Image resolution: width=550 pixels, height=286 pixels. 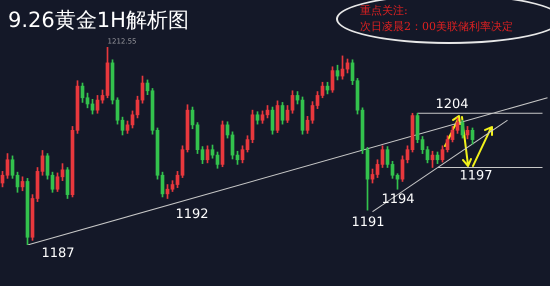 I want to click on text: 1187, so click(x=58, y=253).